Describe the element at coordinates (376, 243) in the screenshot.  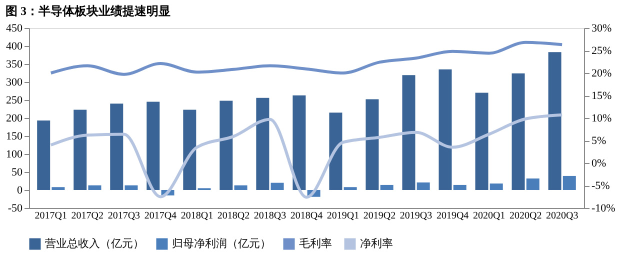
I see `legend-label: 净利率` at that location.